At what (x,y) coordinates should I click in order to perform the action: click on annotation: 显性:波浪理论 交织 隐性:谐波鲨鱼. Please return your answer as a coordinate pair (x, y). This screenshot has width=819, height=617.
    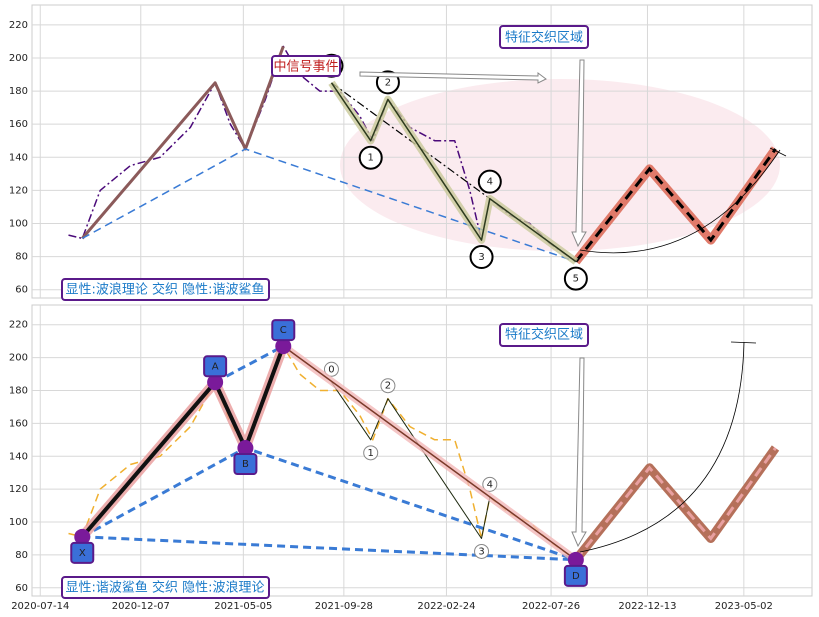
    Looking at the image, I should click on (164, 290).